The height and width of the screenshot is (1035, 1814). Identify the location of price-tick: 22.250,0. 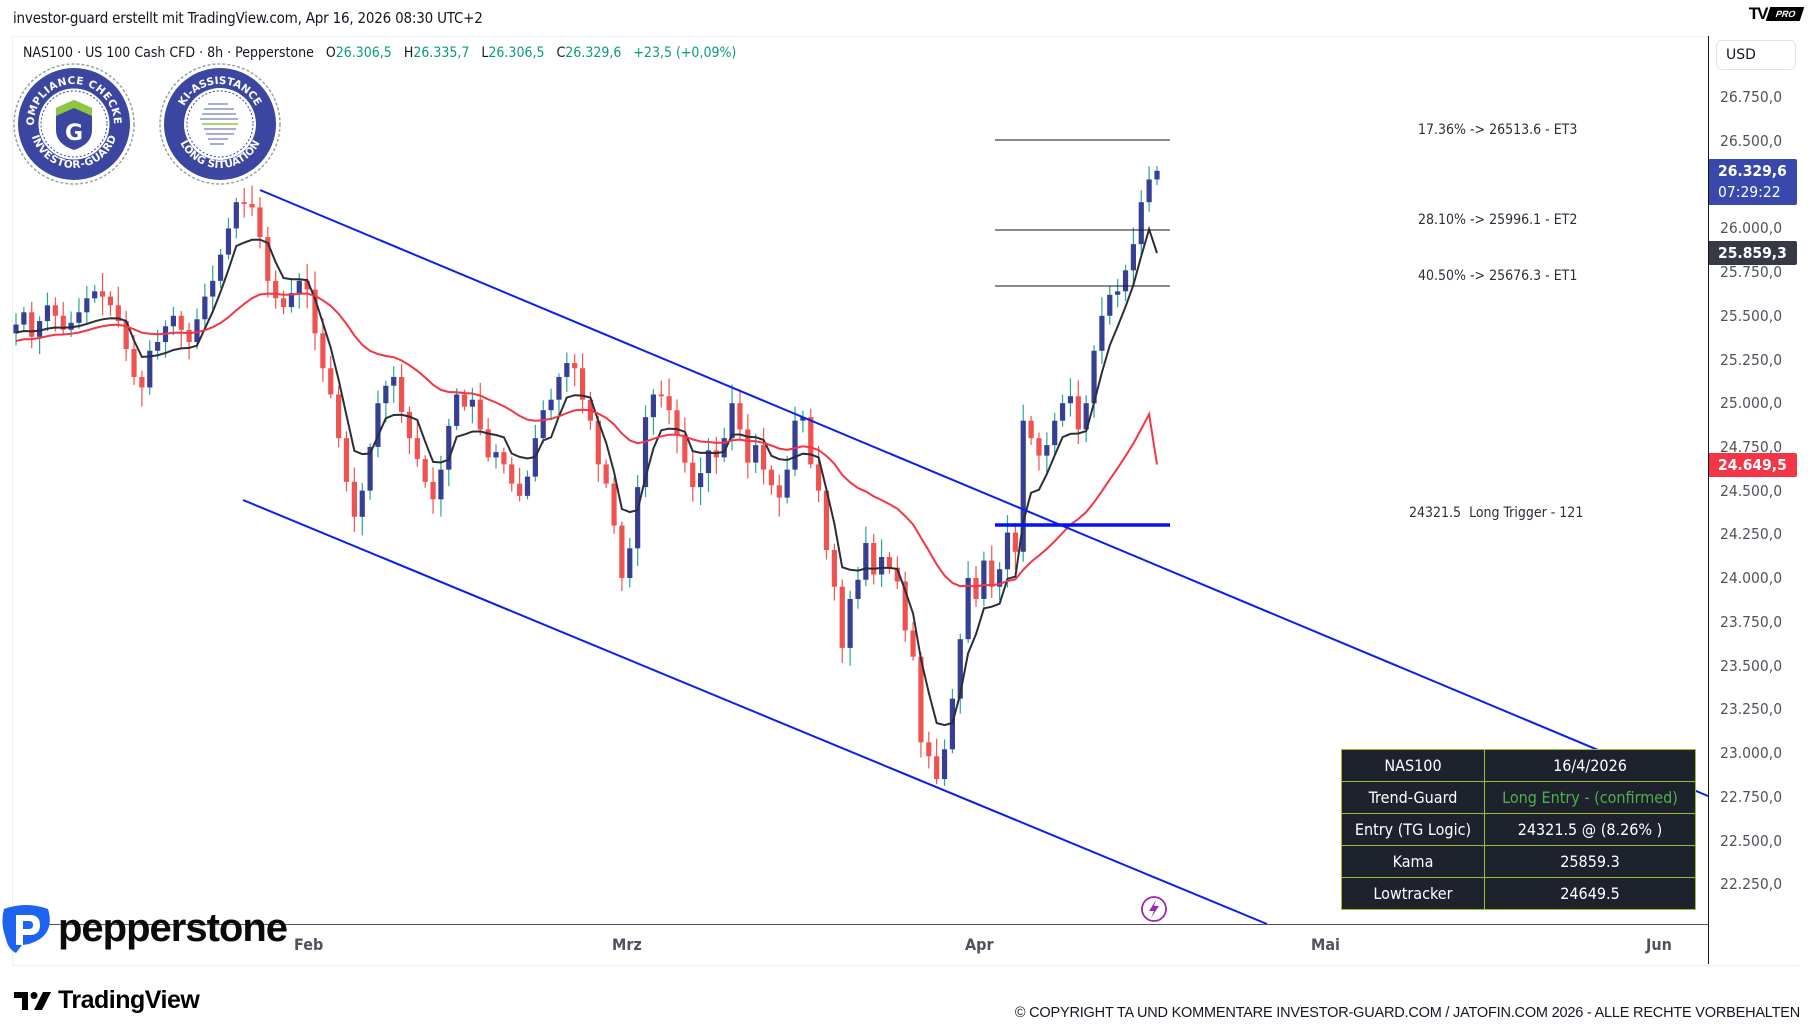
(1751, 884).